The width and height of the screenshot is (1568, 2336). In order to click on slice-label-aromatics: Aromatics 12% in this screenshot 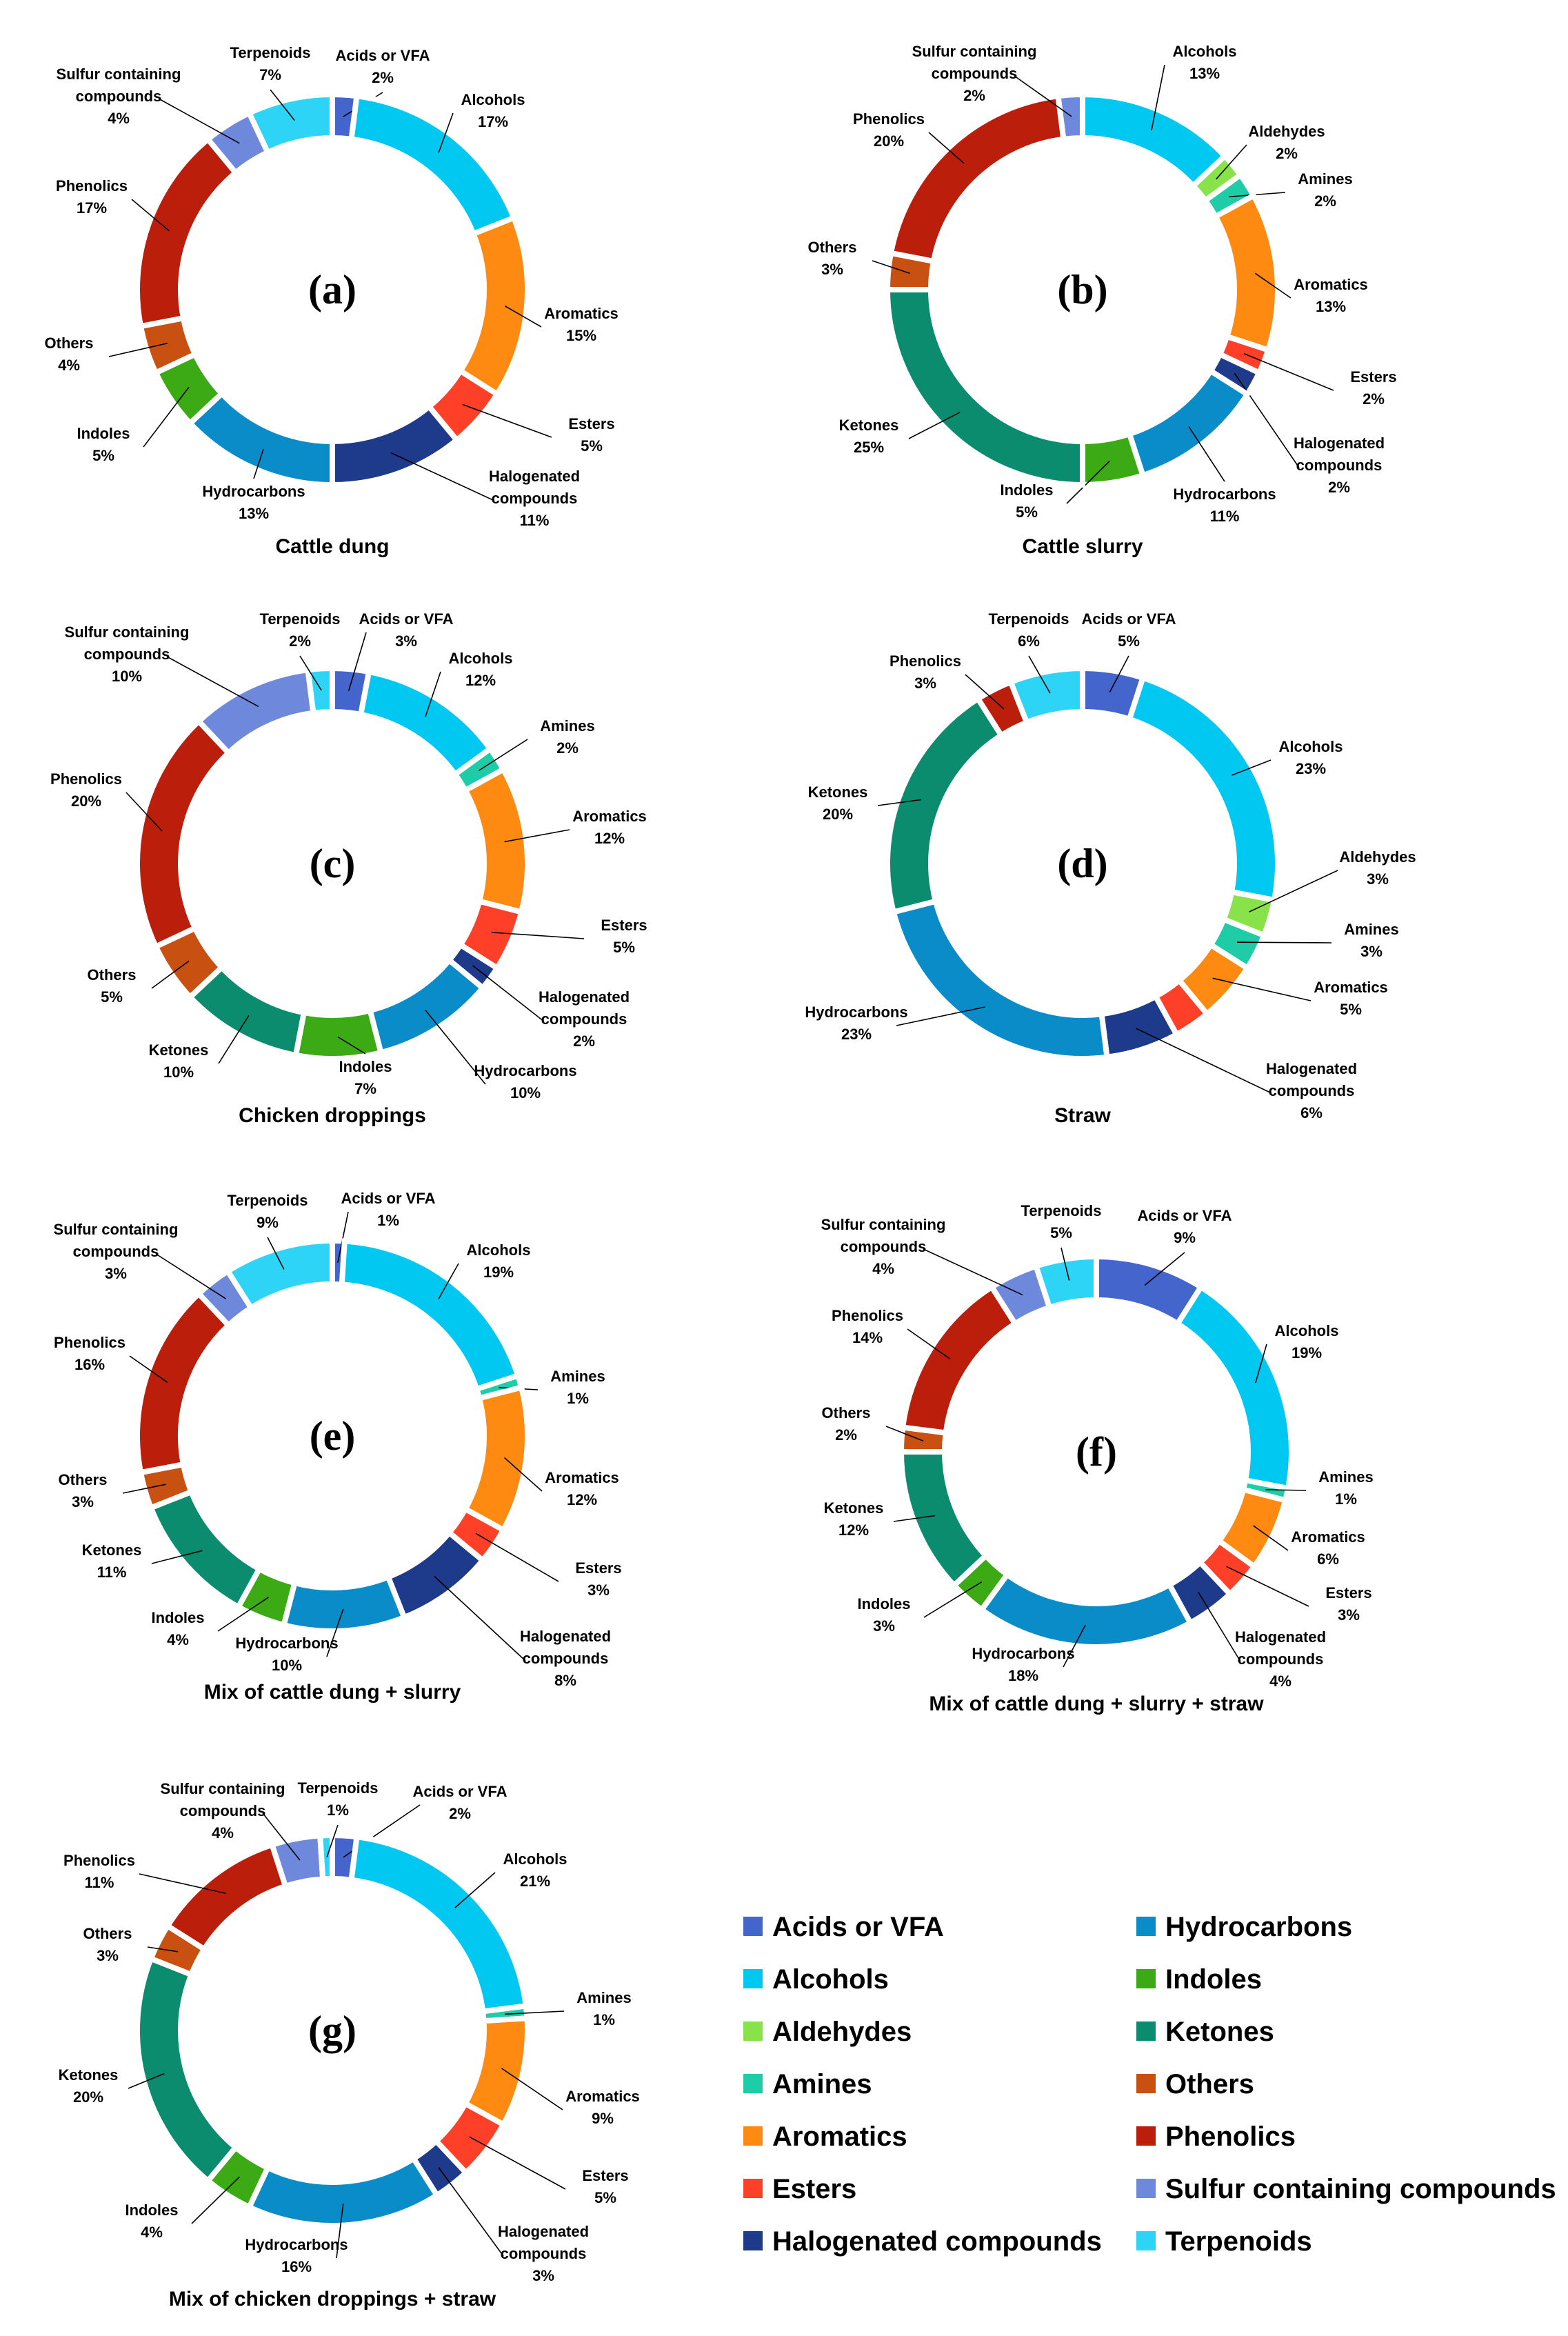, I will do `click(582, 1488)`.